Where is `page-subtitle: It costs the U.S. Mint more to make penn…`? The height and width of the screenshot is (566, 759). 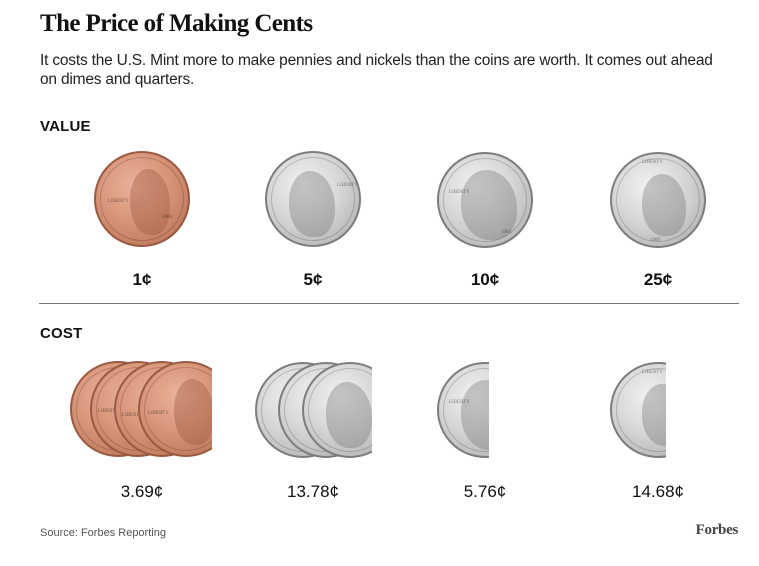 page-subtitle: It costs the U.S. Mint more to make penn… is located at coordinates (376, 70).